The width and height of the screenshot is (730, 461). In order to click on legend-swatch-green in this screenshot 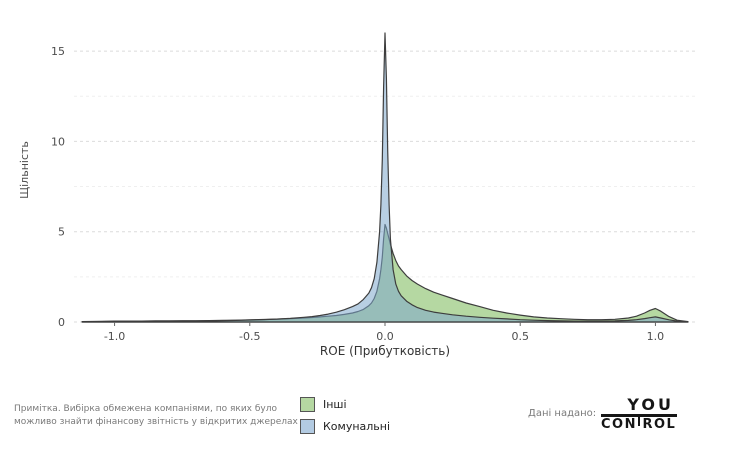, I will do `click(307, 404)`.